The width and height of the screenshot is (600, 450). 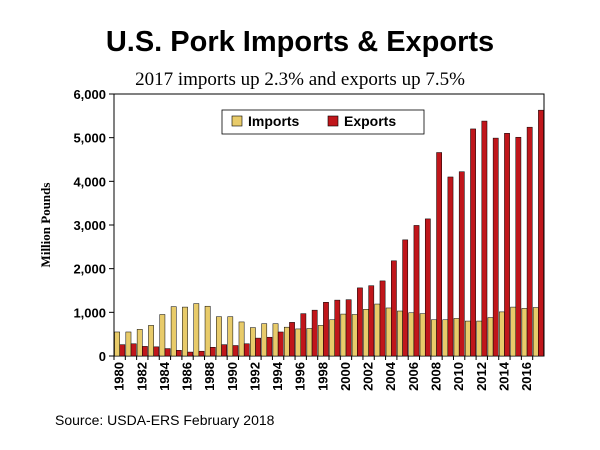 I want to click on imports-bar-1992, so click(x=253, y=342).